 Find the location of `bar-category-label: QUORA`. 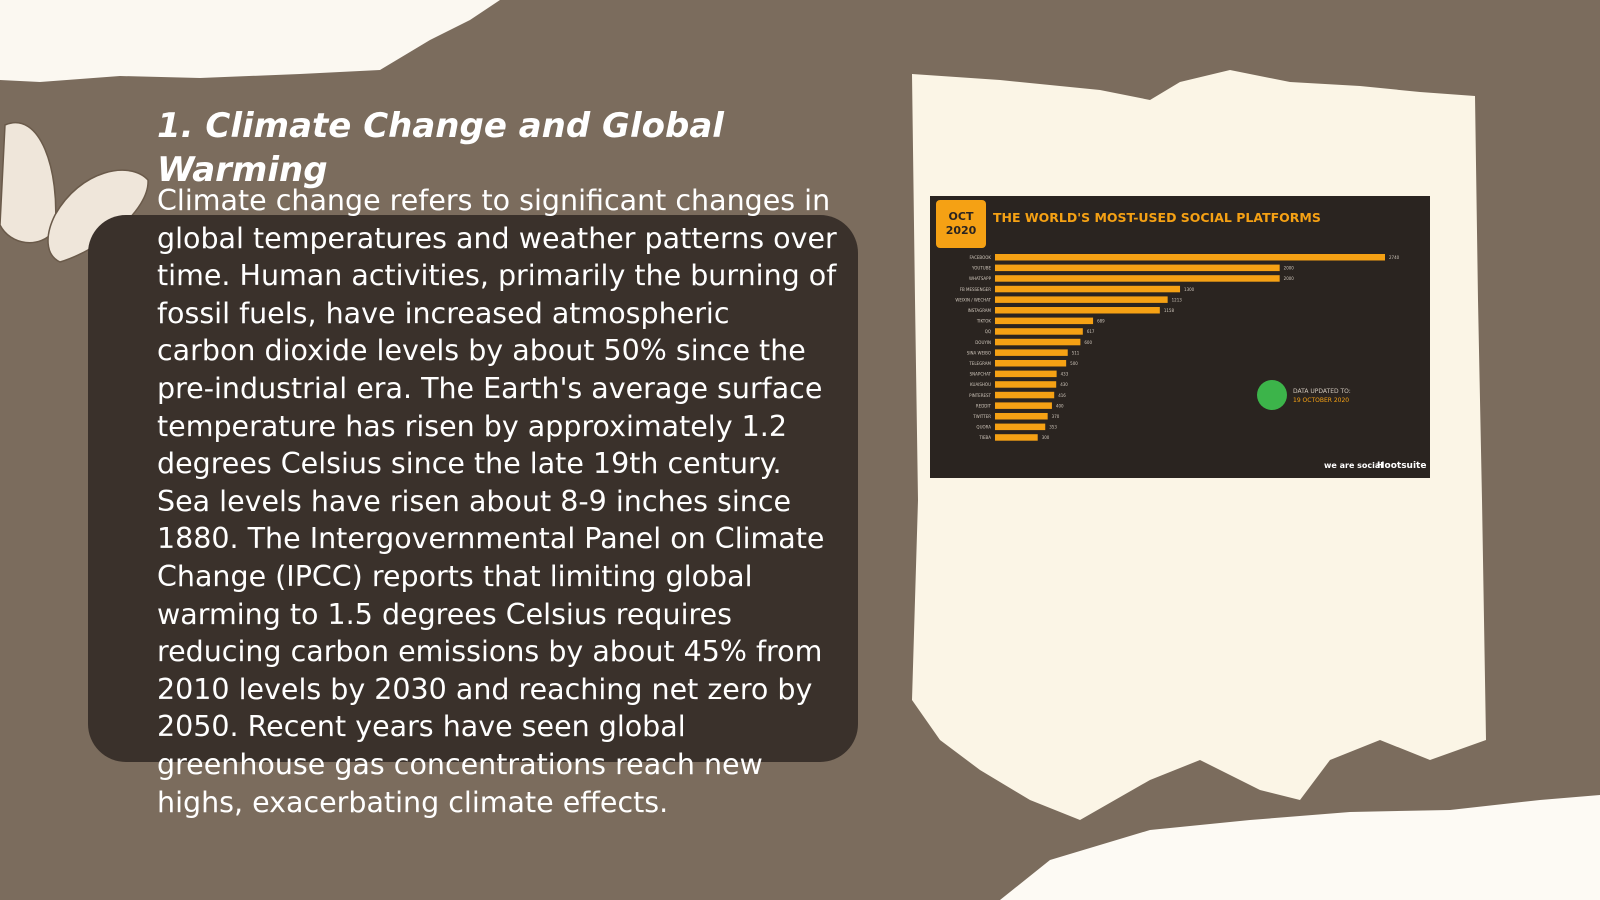

bar-category-label: QUORA is located at coordinates (983, 427).